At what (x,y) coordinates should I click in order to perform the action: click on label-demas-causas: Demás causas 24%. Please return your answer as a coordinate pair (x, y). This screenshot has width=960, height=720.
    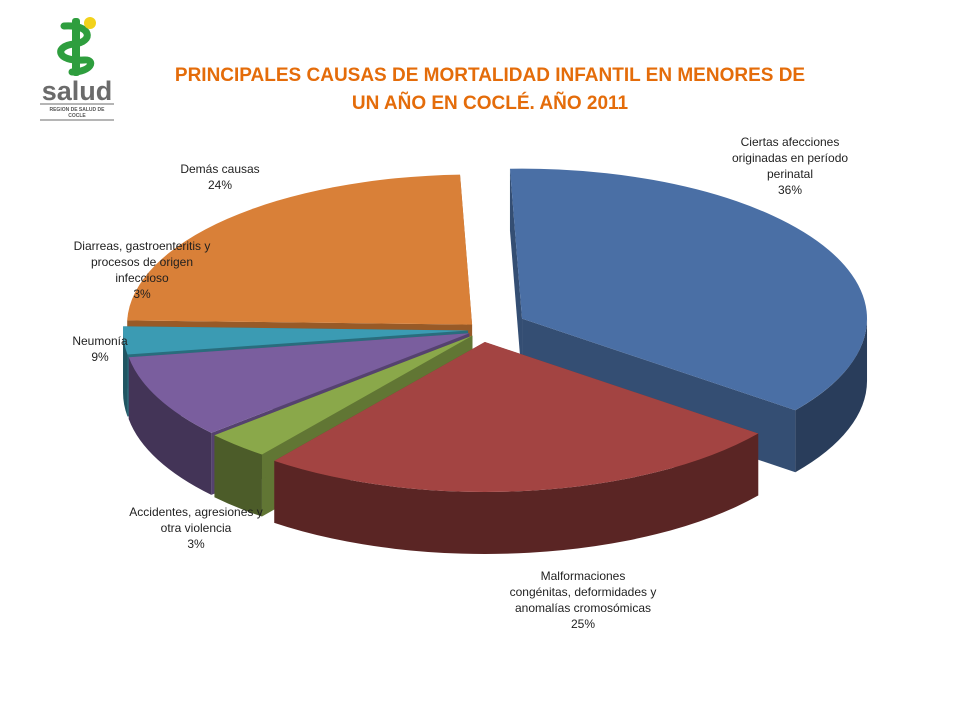
    Looking at the image, I should click on (220, 177).